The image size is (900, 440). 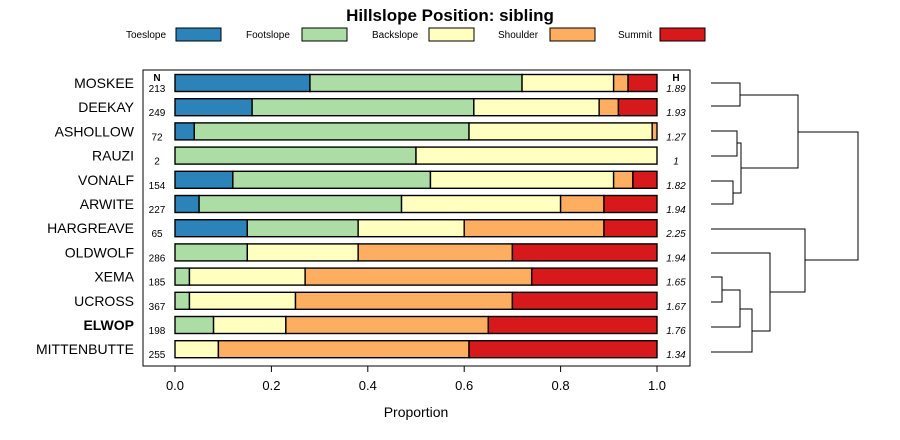 What do you see at coordinates (676, 137) in the screenshot?
I see `h-value: 1.27` at bounding box center [676, 137].